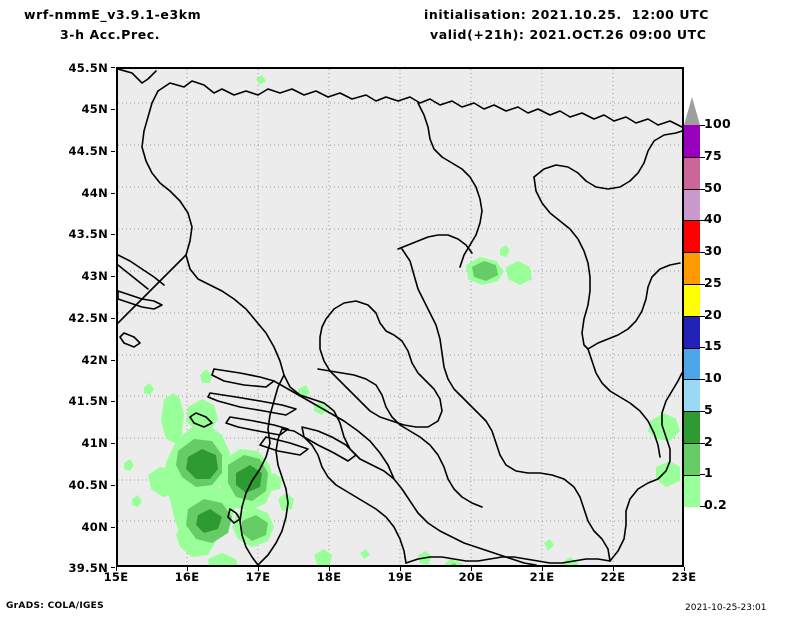 This screenshot has width=800, height=618. What do you see at coordinates (55, 606) in the screenshot?
I see `attribution-label: GrADS: COLA/IGES` at bounding box center [55, 606].